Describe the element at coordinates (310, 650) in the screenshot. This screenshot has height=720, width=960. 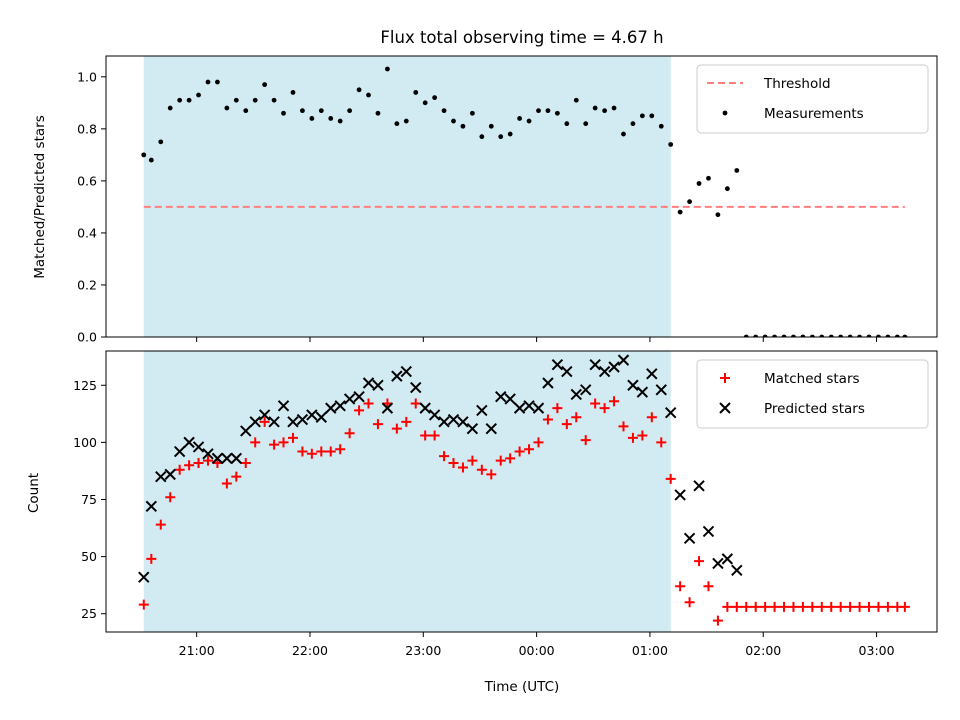
I see `x-tick-label: 22:00` at that location.